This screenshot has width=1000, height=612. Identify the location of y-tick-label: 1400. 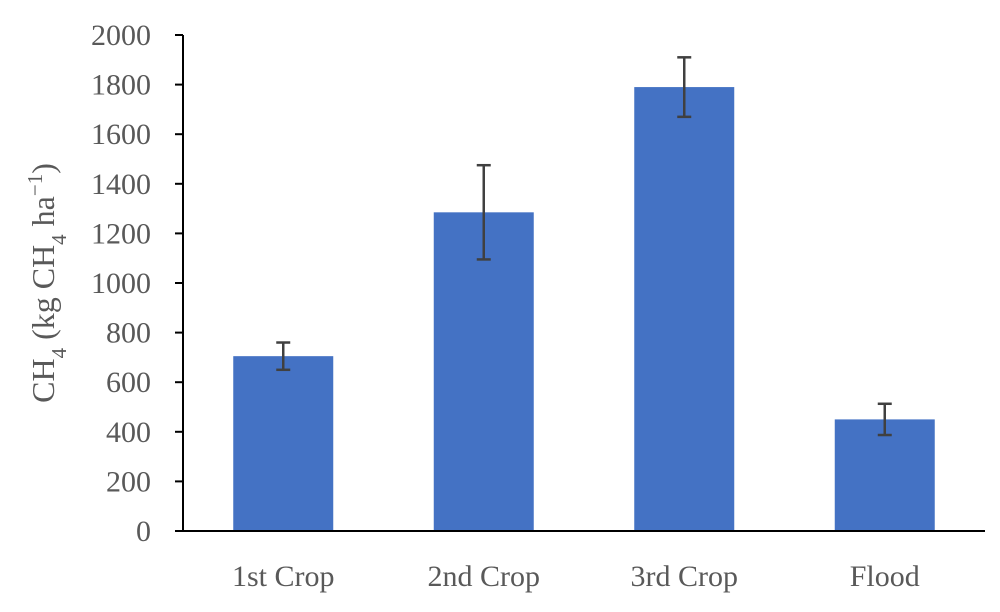
(121, 184).